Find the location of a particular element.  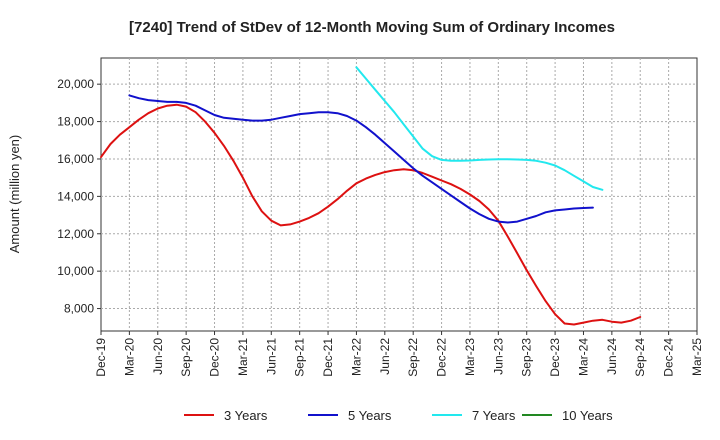

y-tick-label: 12,000 is located at coordinates (75, 234).